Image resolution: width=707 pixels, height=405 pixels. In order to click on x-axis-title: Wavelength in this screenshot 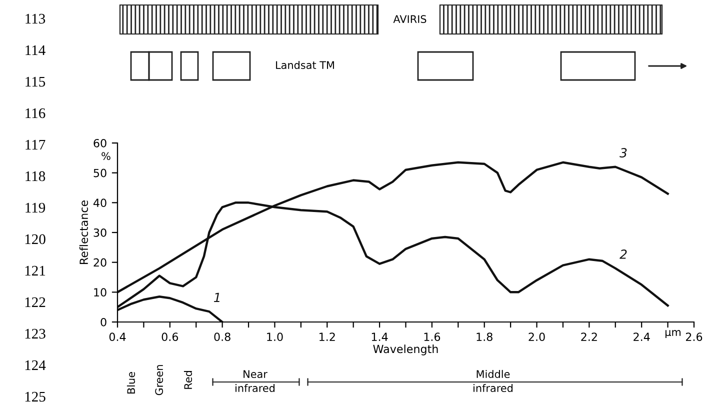, I will do `click(405, 350)`.